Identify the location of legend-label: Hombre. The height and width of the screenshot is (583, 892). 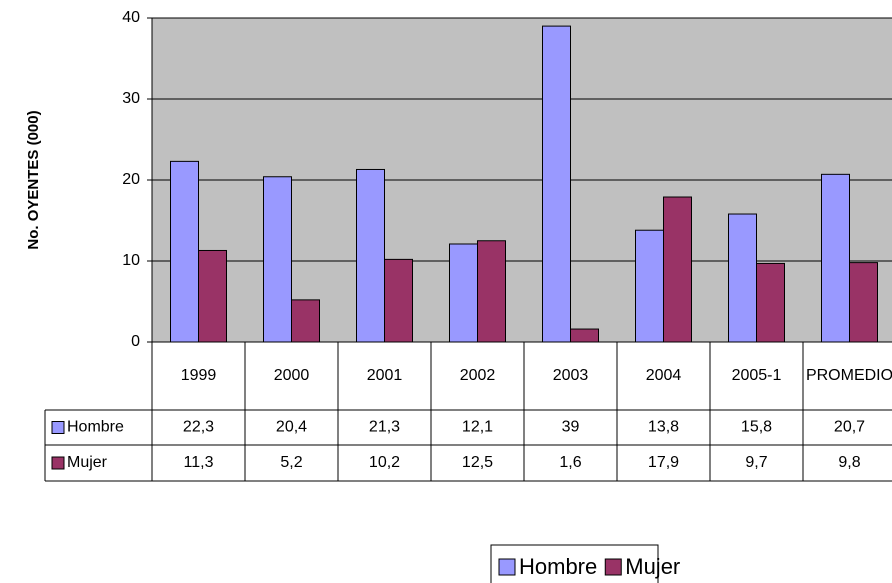
(558, 566).